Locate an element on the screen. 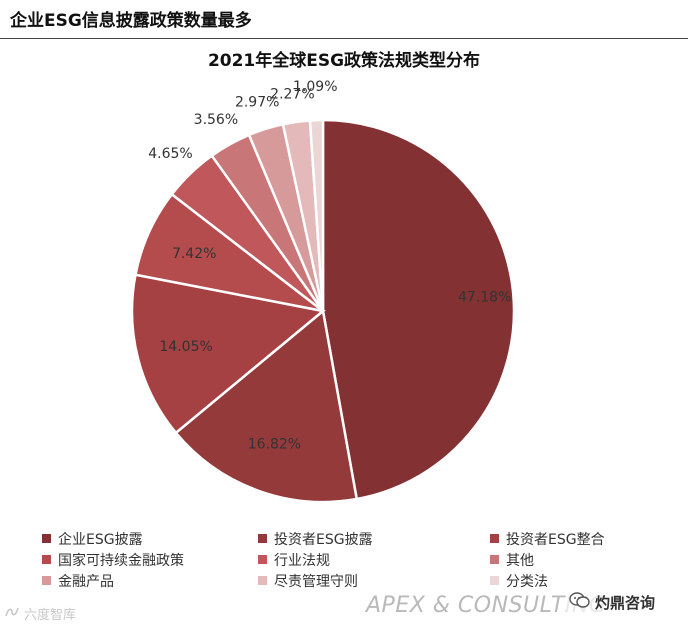  legend-label: 国家可持续金融政策 is located at coordinates (121, 560).